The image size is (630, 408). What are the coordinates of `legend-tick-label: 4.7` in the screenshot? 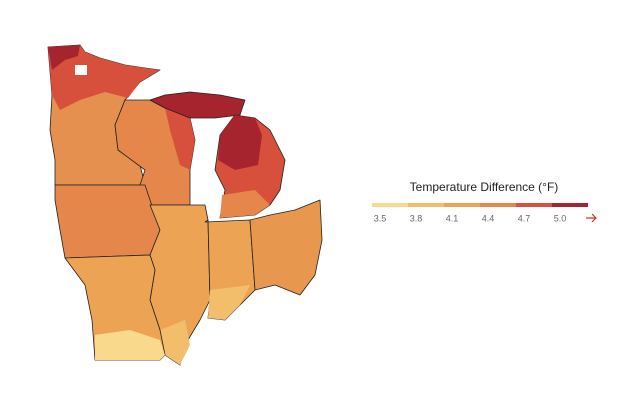 It's located at (524, 218).